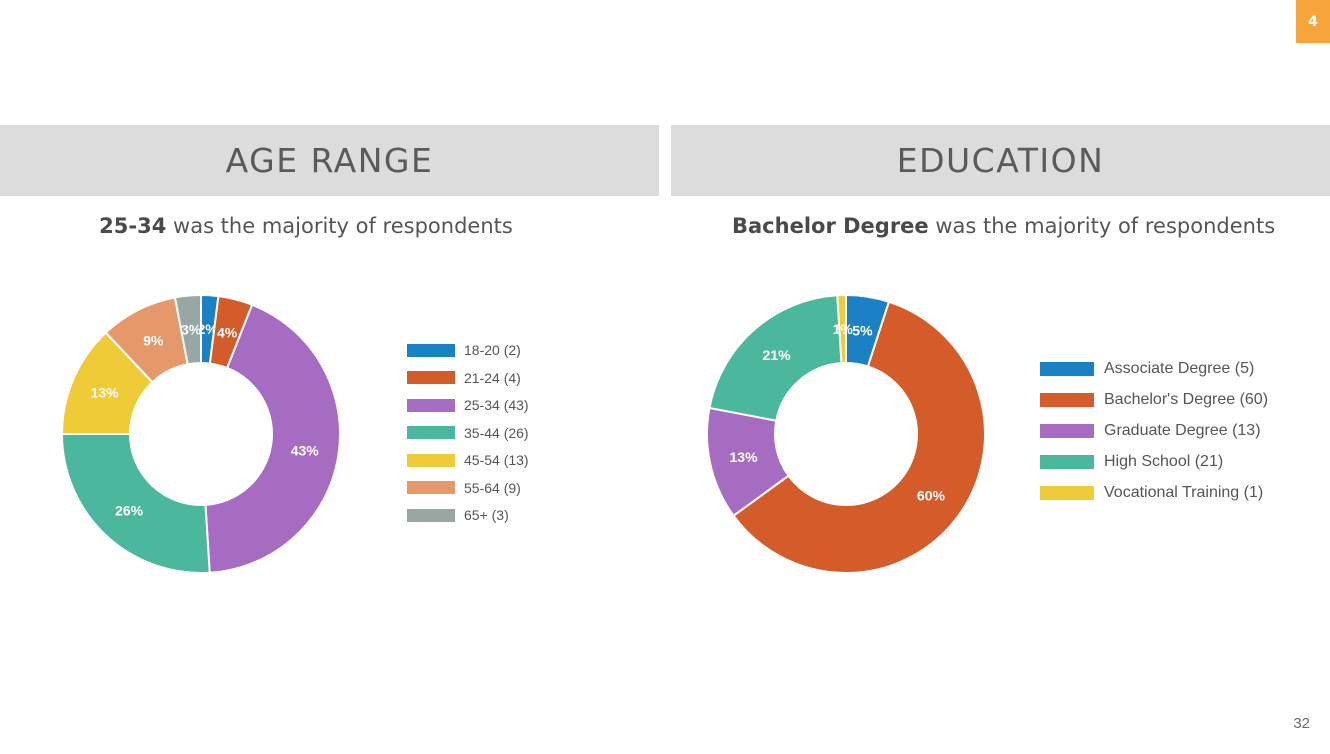  I want to click on slice-percent-label: 3%, so click(191, 329).